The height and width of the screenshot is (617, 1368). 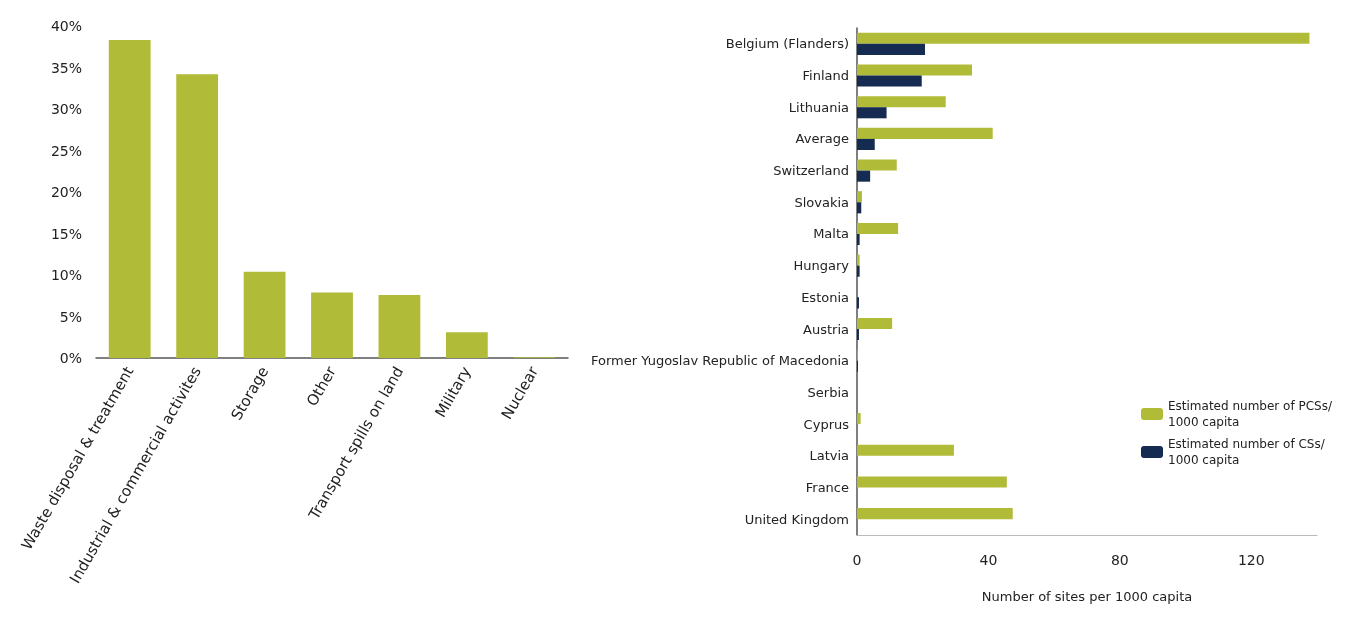 What do you see at coordinates (811, 171) in the screenshot?
I see `y-tick-label: Switzerland` at bounding box center [811, 171].